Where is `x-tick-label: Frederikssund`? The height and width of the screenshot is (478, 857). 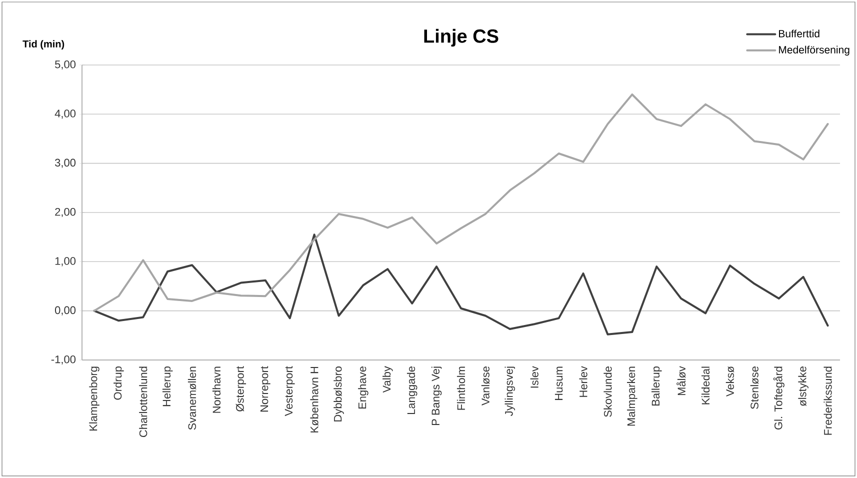 x-tick-label: Frederikssund is located at coordinates (828, 400).